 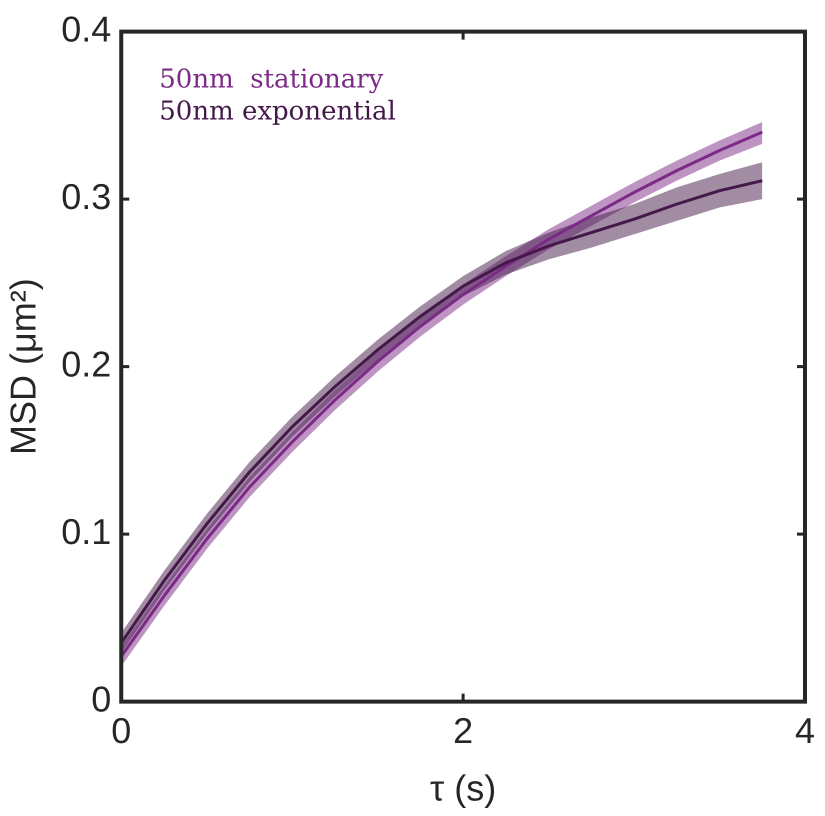 What do you see at coordinates (271, 79) in the screenshot?
I see `text: 50nm stationary` at bounding box center [271, 79].